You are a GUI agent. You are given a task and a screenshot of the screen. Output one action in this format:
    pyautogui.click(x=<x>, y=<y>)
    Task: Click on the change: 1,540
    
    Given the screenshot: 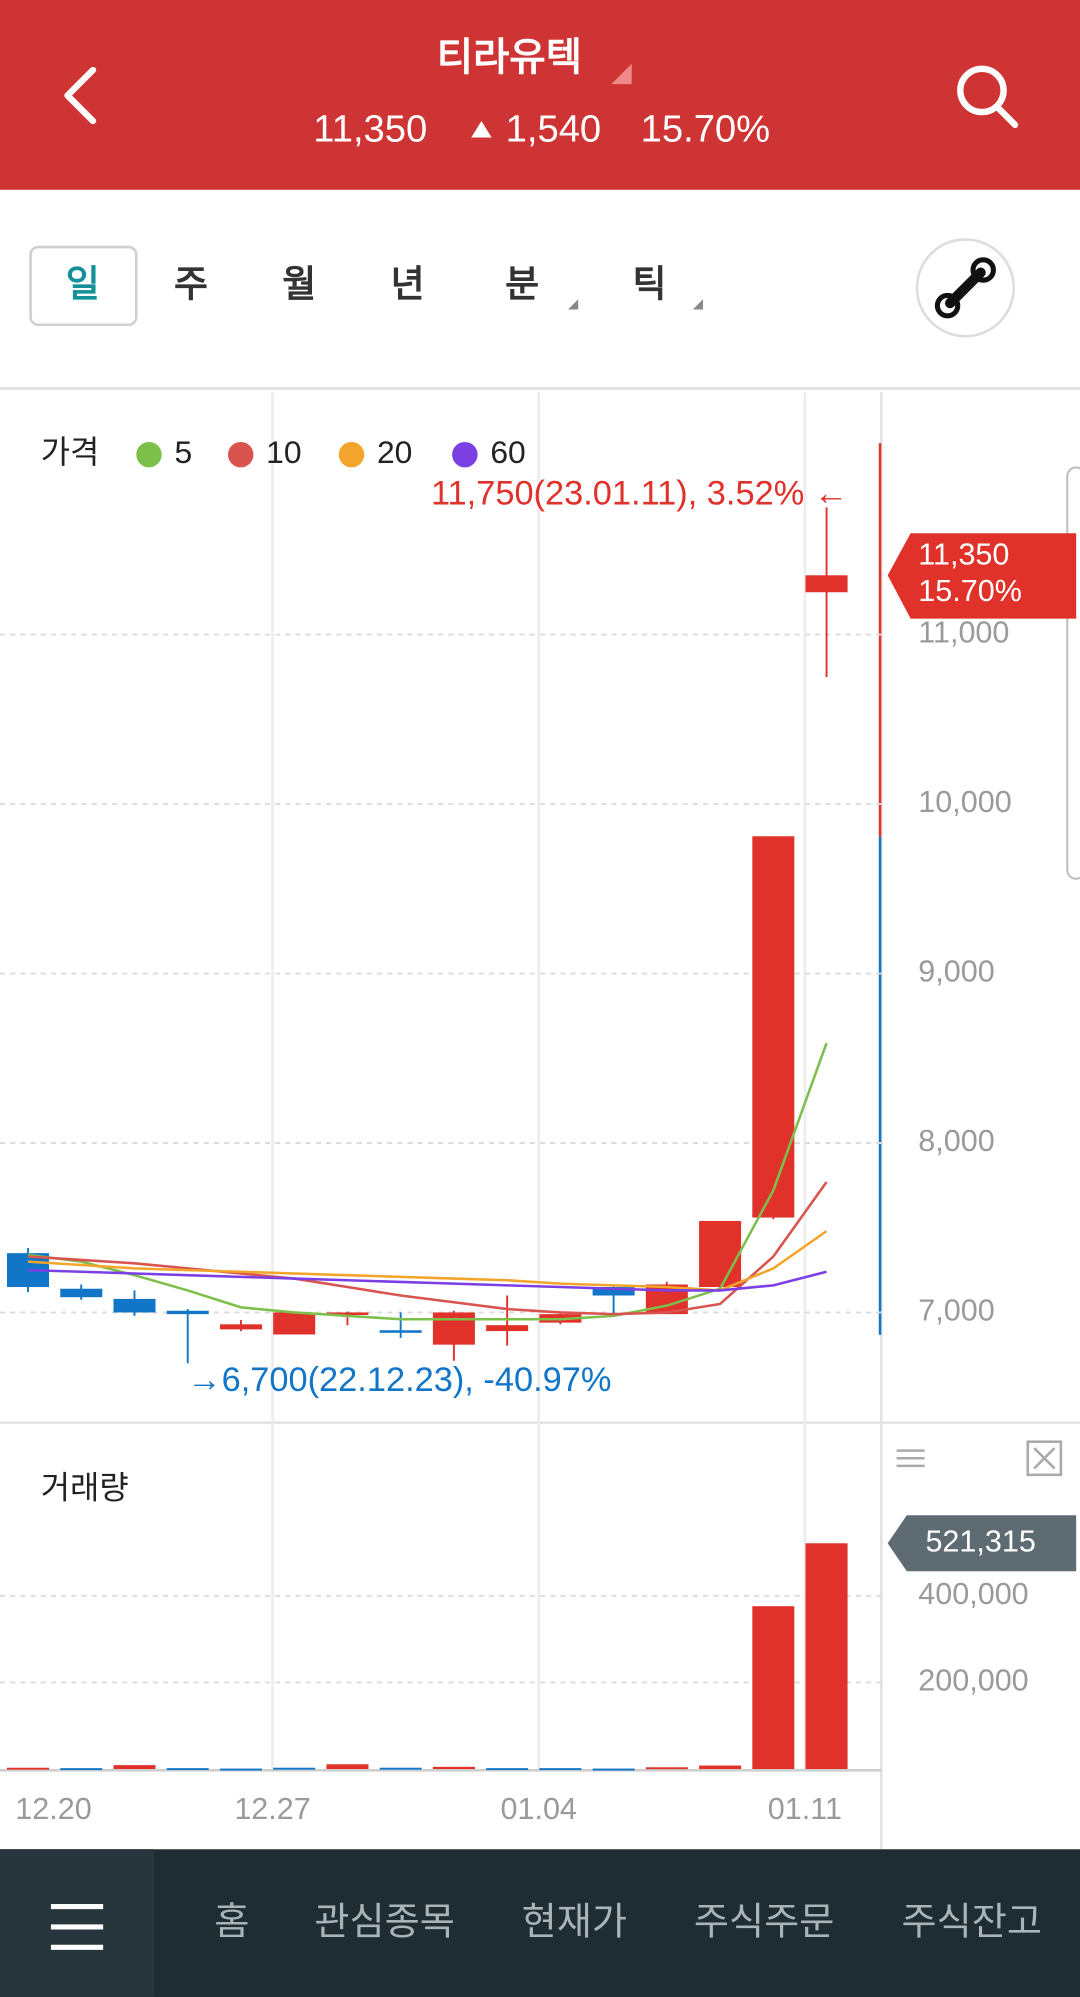 What is the action you would take?
    pyautogui.click(x=554, y=128)
    